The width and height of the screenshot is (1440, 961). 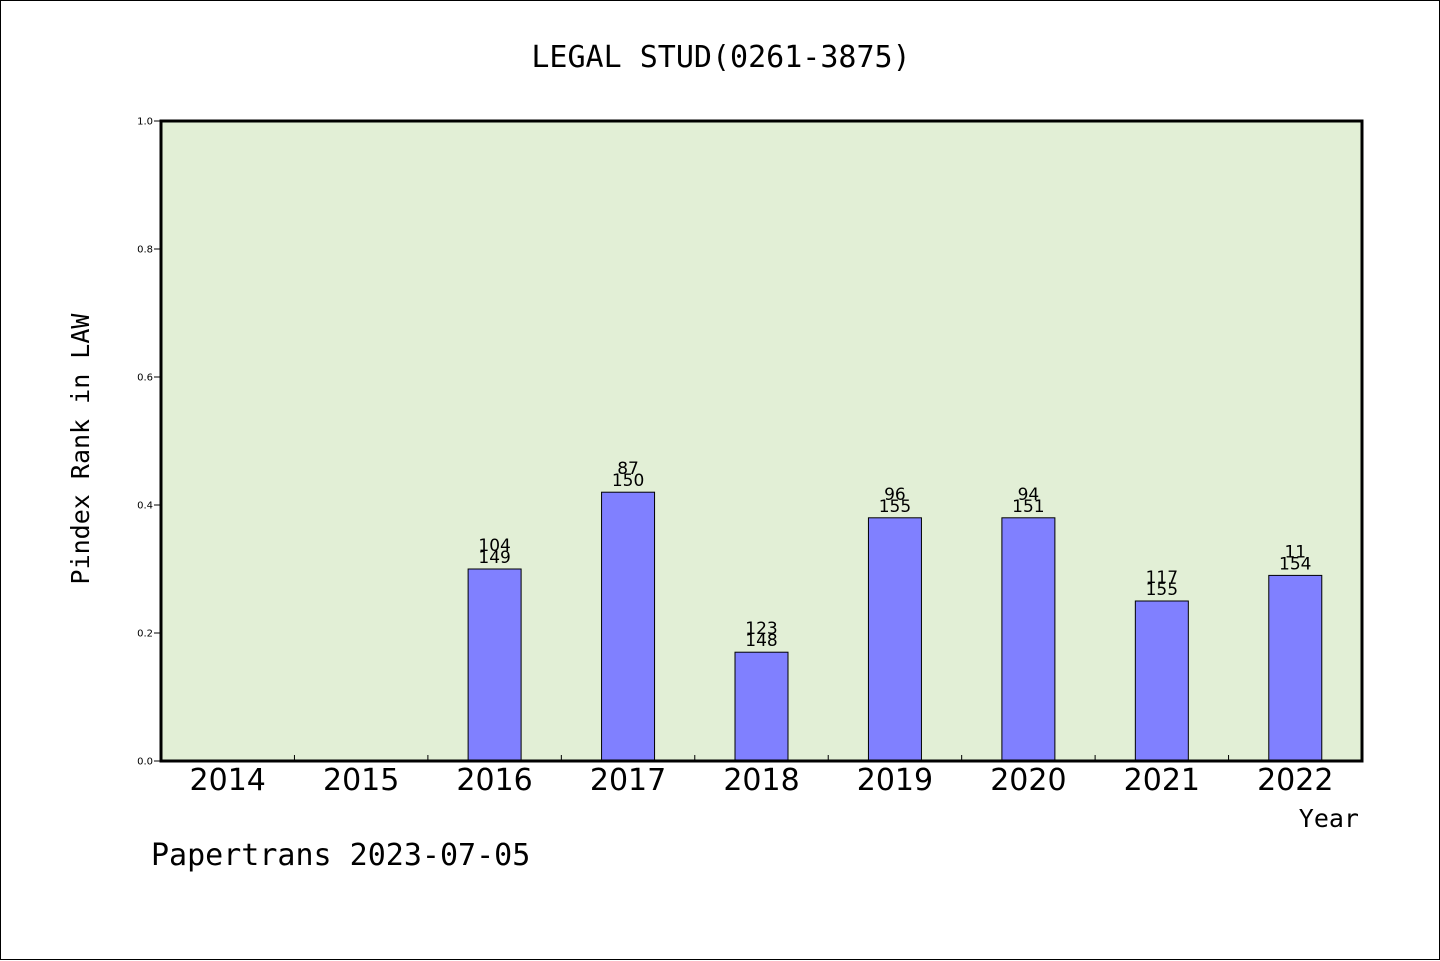 I want to click on bar-label-top: 104, so click(x=494, y=546).